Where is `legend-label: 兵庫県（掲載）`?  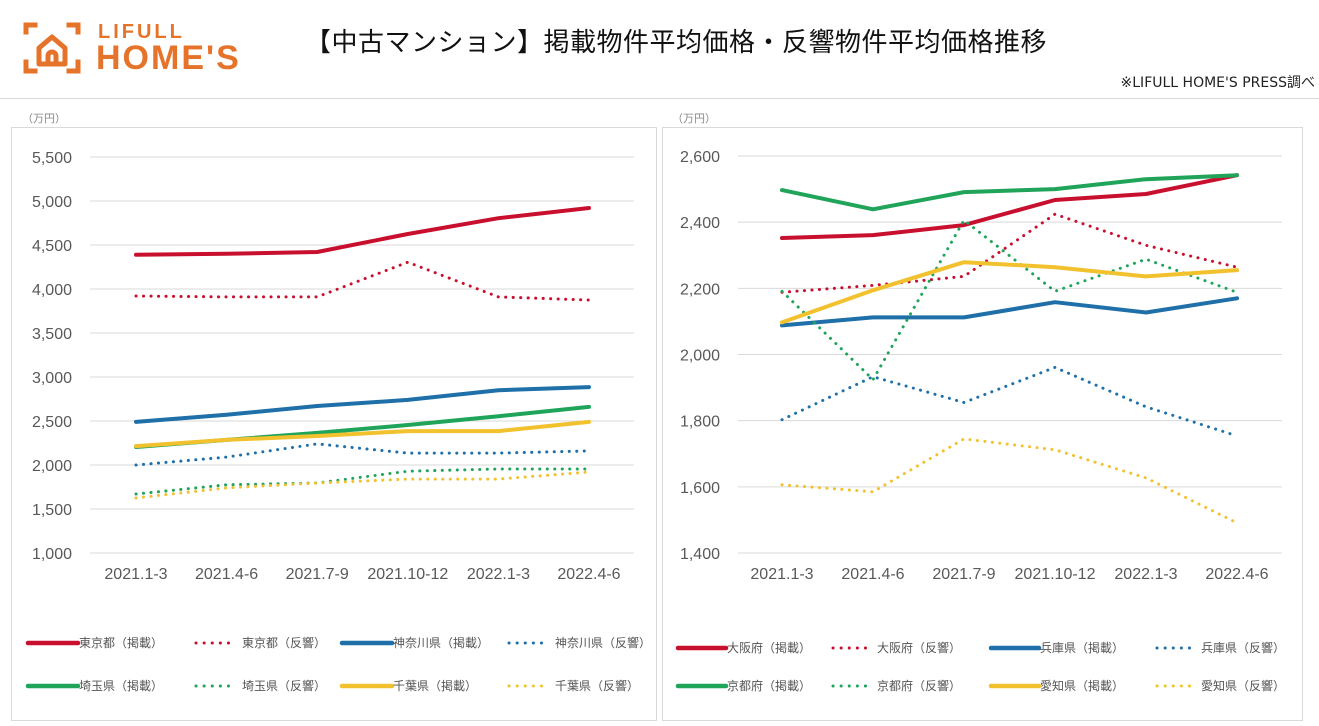
legend-label: 兵庫県（掲載） is located at coordinates (1082, 647).